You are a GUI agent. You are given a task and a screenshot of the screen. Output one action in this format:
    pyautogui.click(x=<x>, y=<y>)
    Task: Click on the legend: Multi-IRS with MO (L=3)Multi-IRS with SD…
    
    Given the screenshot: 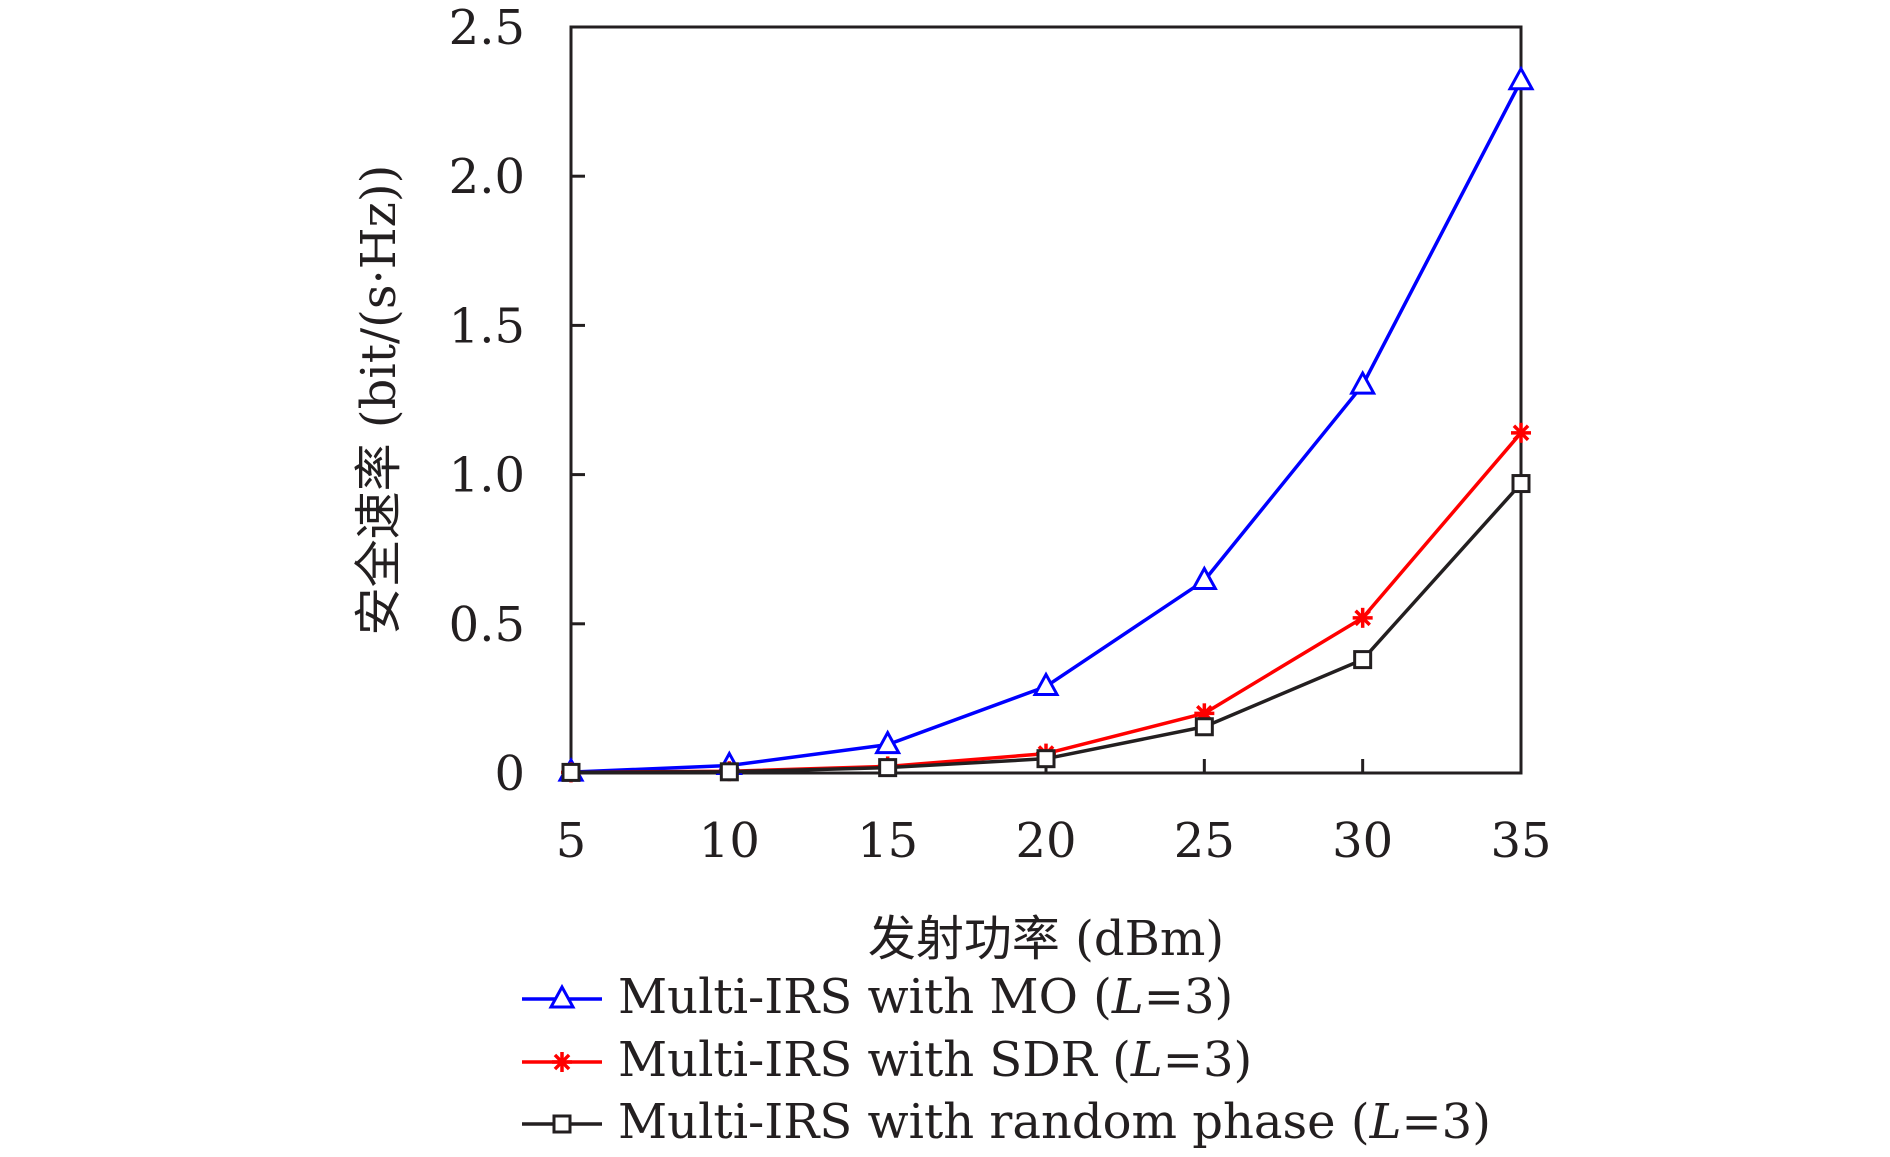 What is the action you would take?
    pyautogui.click(x=1006, y=1059)
    